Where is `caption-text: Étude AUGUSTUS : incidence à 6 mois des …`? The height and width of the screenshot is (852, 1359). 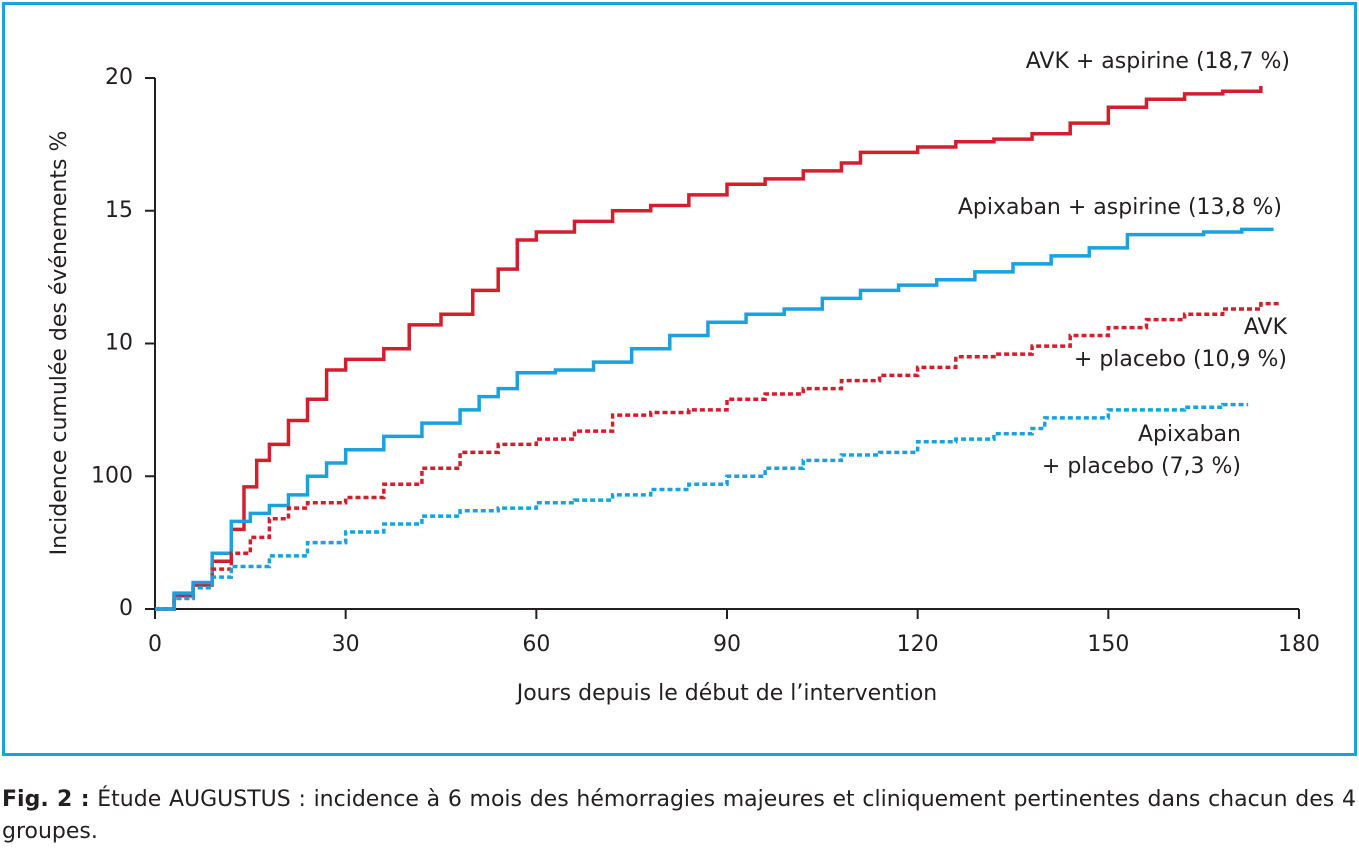 caption-text: Étude AUGUSTUS : incidence à 6 mois des … is located at coordinates (679, 815).